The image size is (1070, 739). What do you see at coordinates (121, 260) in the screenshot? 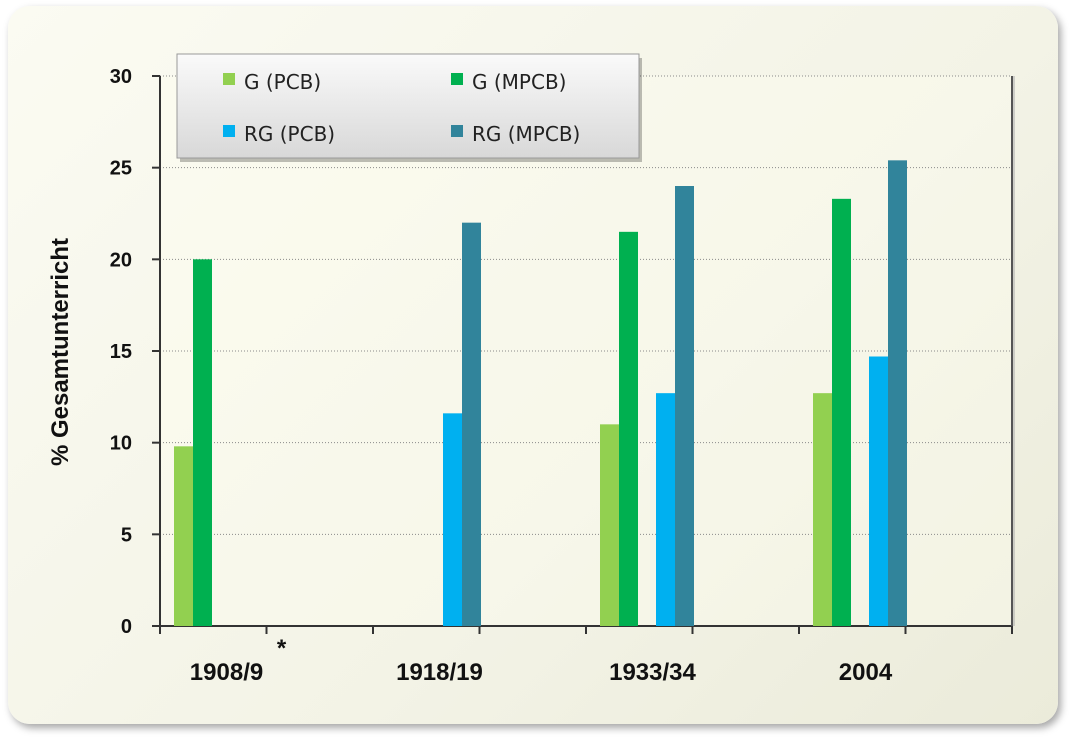
I see `y-tick-label: 20` at bounding box center [121, 260].